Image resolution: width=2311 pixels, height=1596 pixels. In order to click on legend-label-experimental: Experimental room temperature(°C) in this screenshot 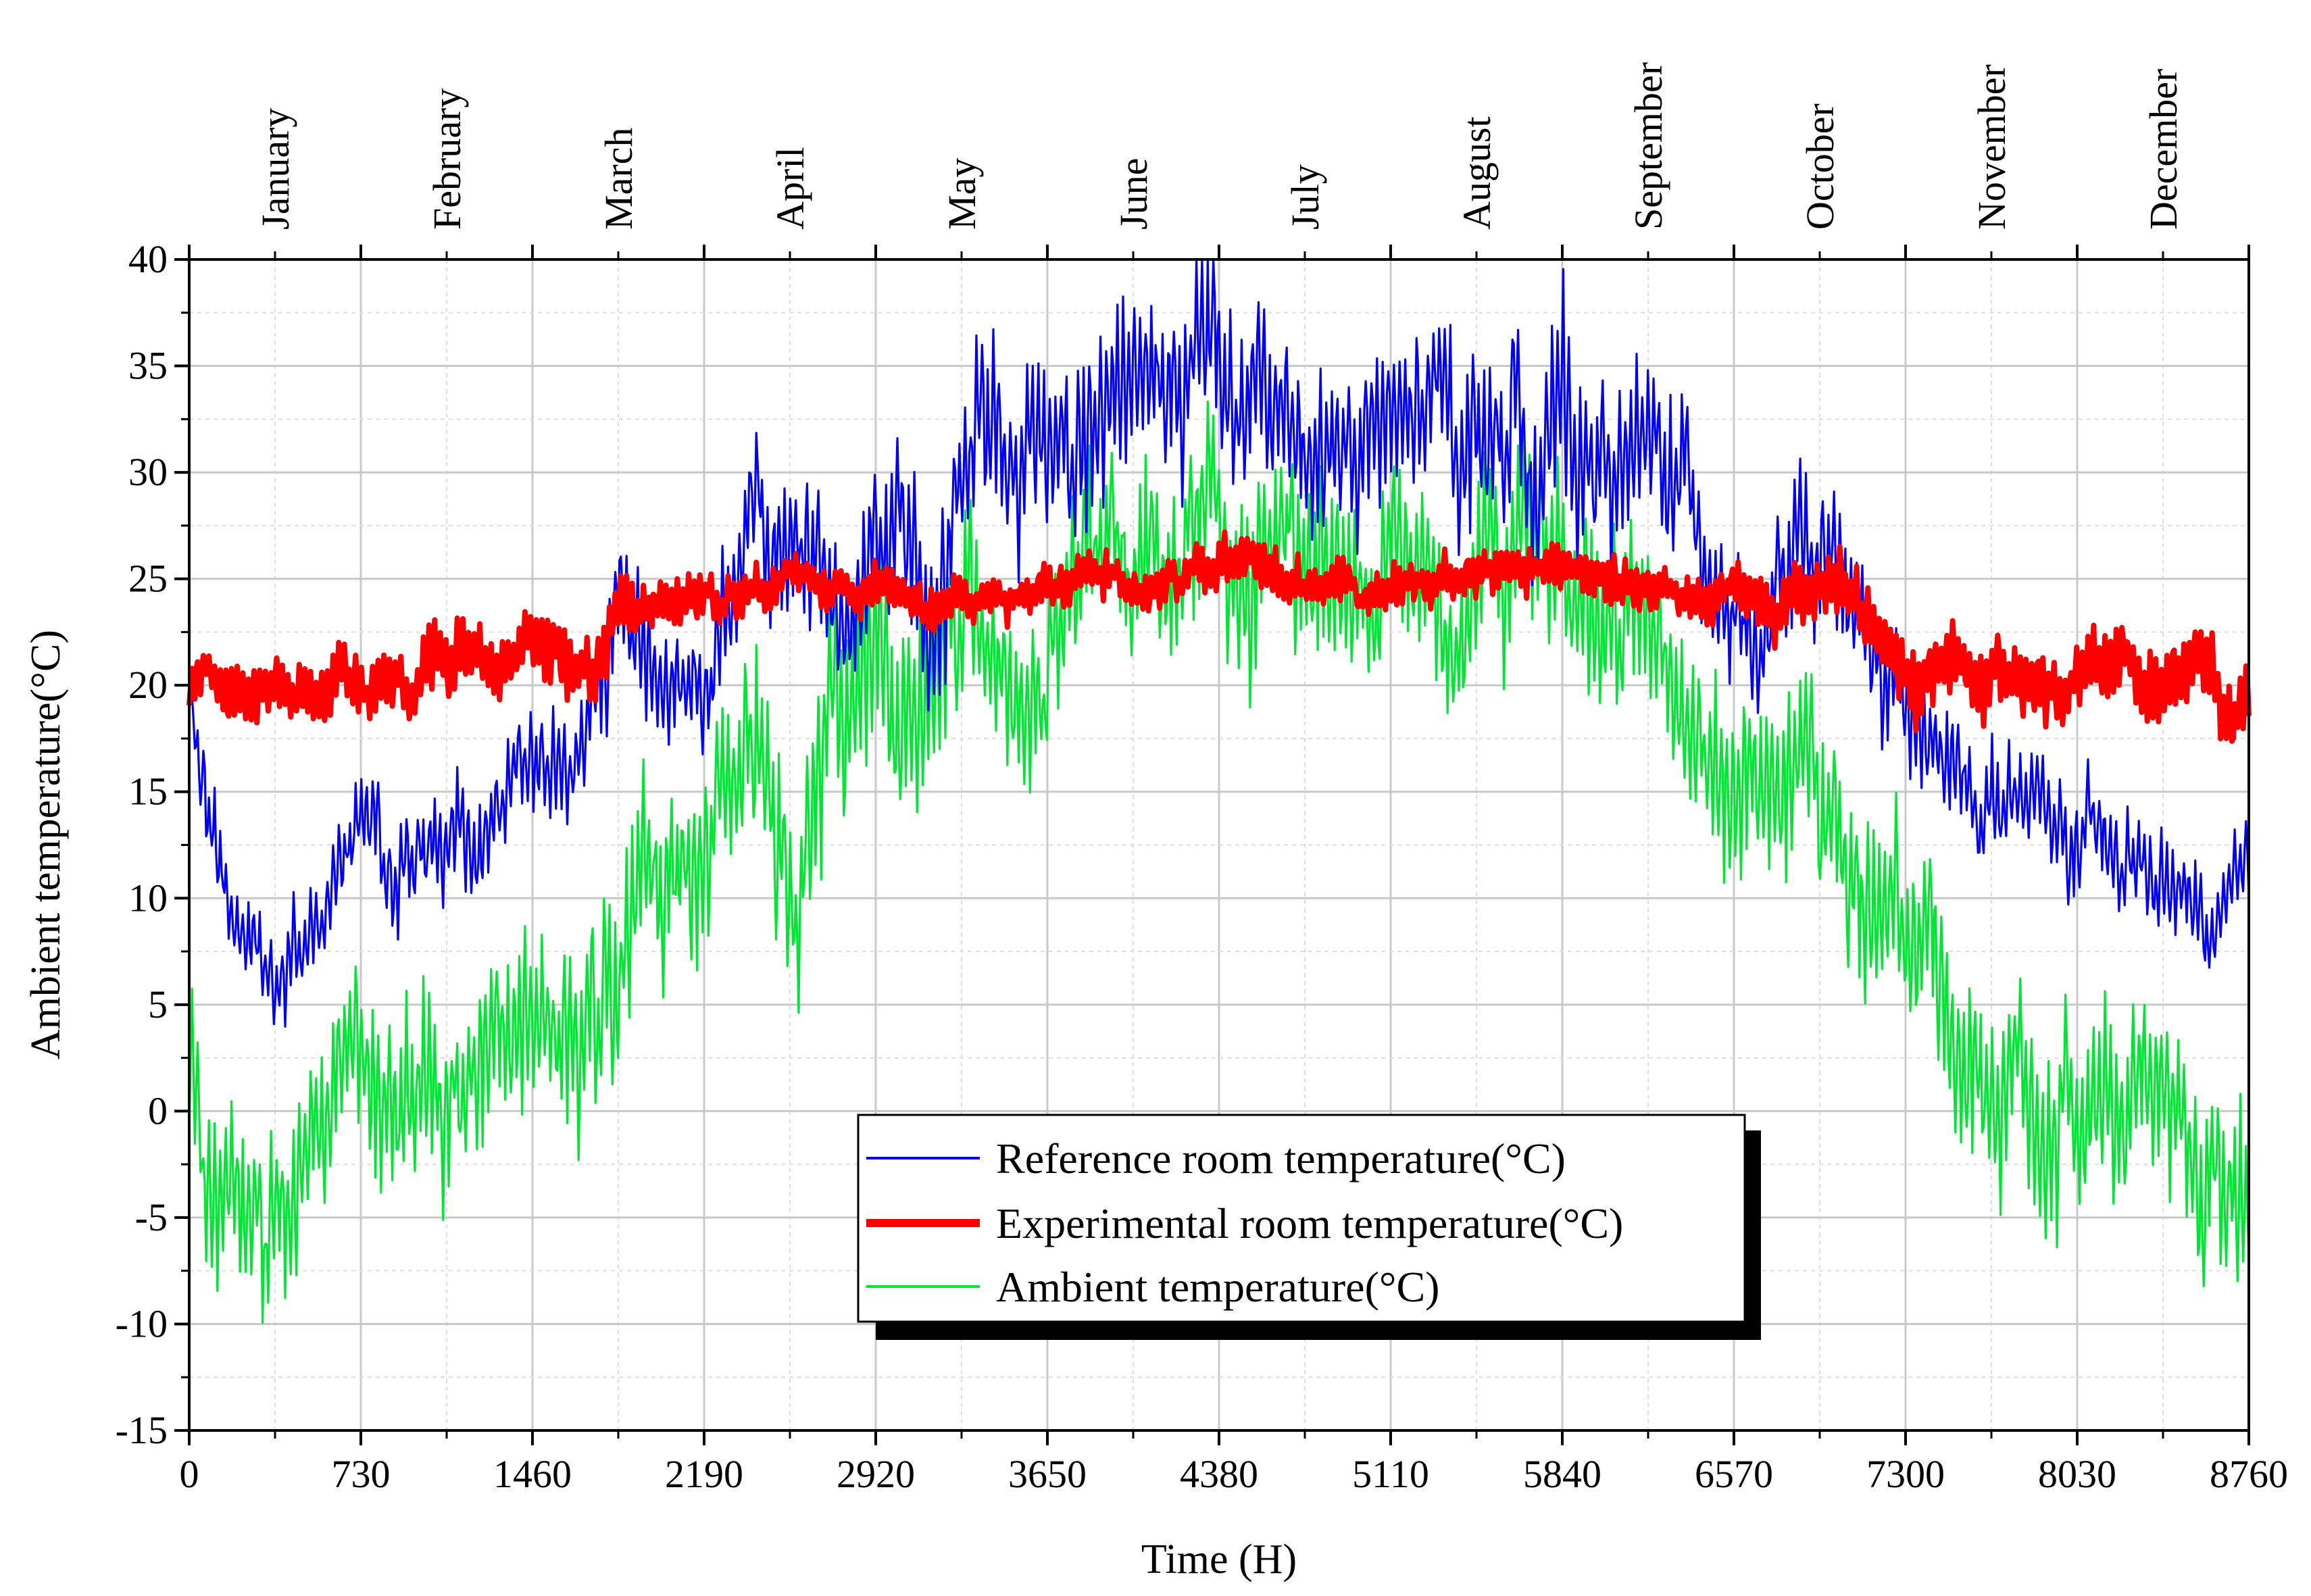, I will do `click(1309, 1223)`.